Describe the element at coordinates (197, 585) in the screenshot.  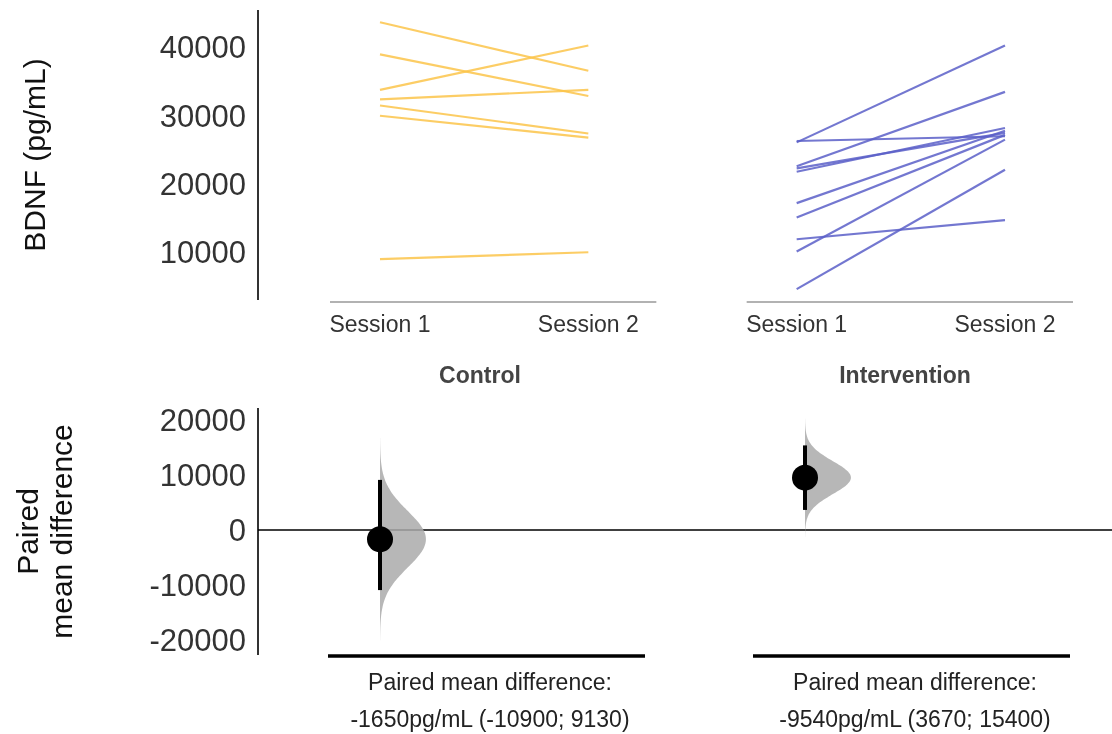
I see `y-tick-label: -10000` at that location.